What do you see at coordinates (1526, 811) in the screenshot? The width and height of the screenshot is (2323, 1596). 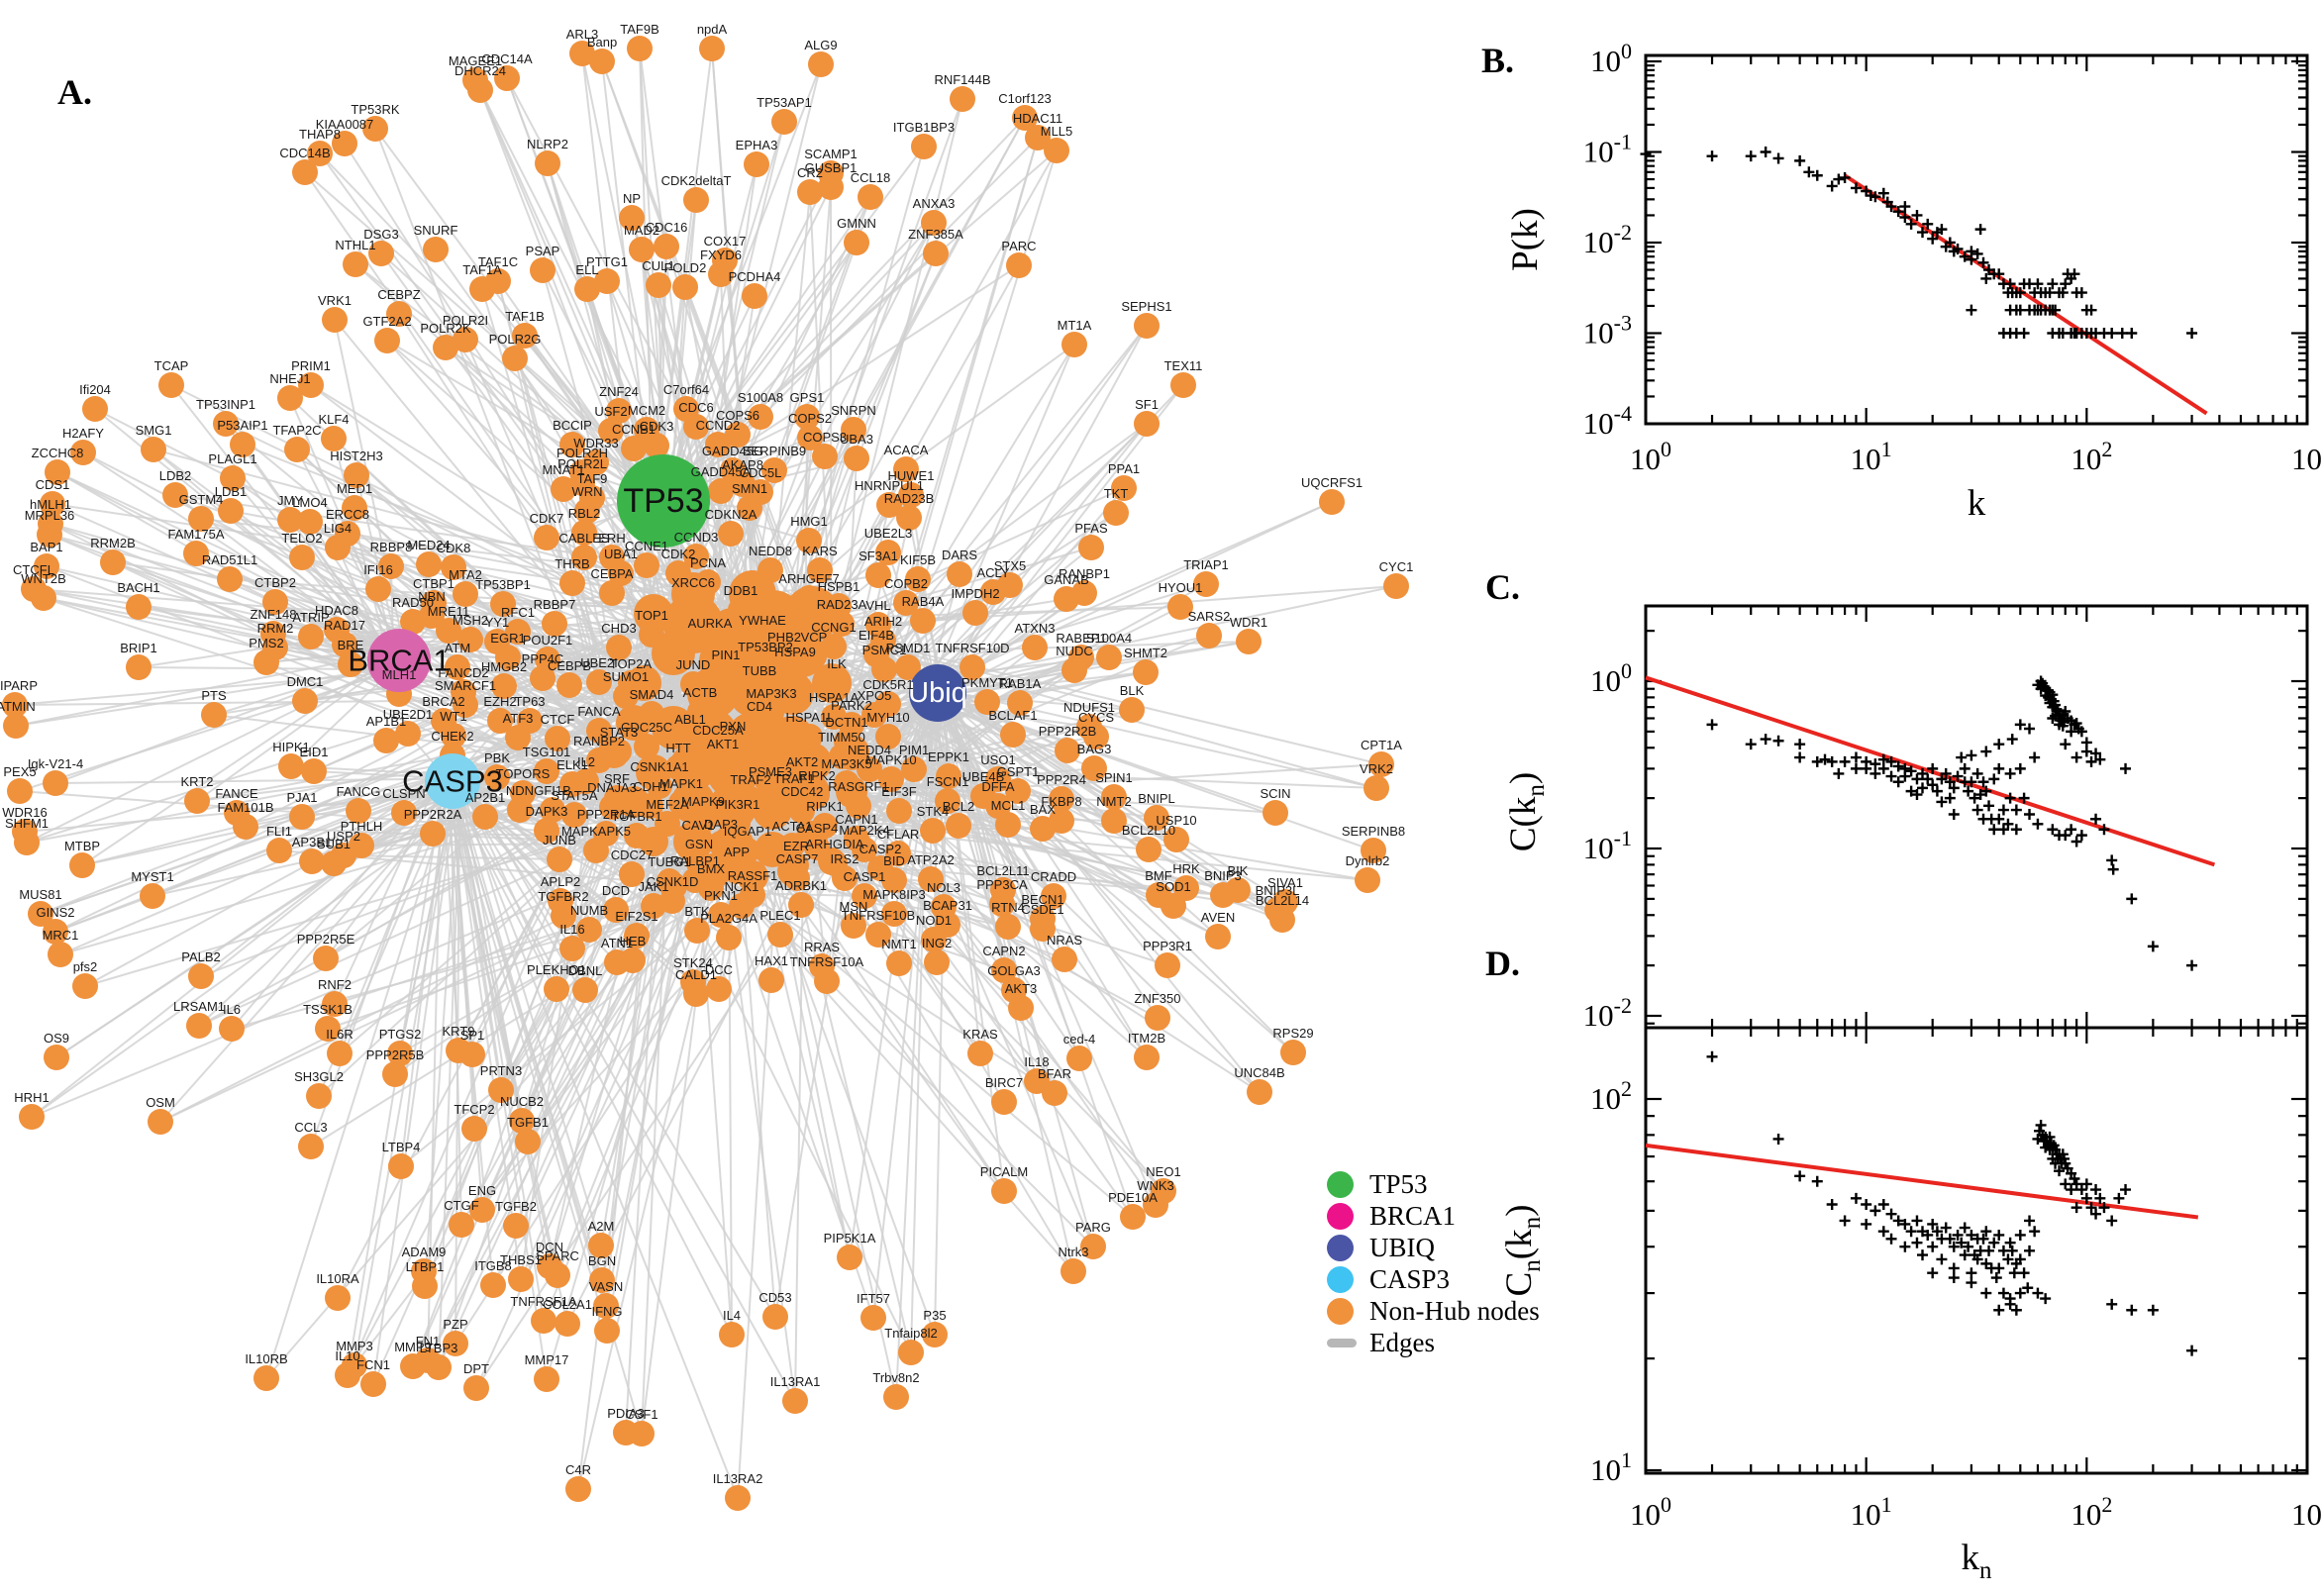 I see `panel-c-plot-axis-title: C(kn)` at bounding box center [1526, 811].